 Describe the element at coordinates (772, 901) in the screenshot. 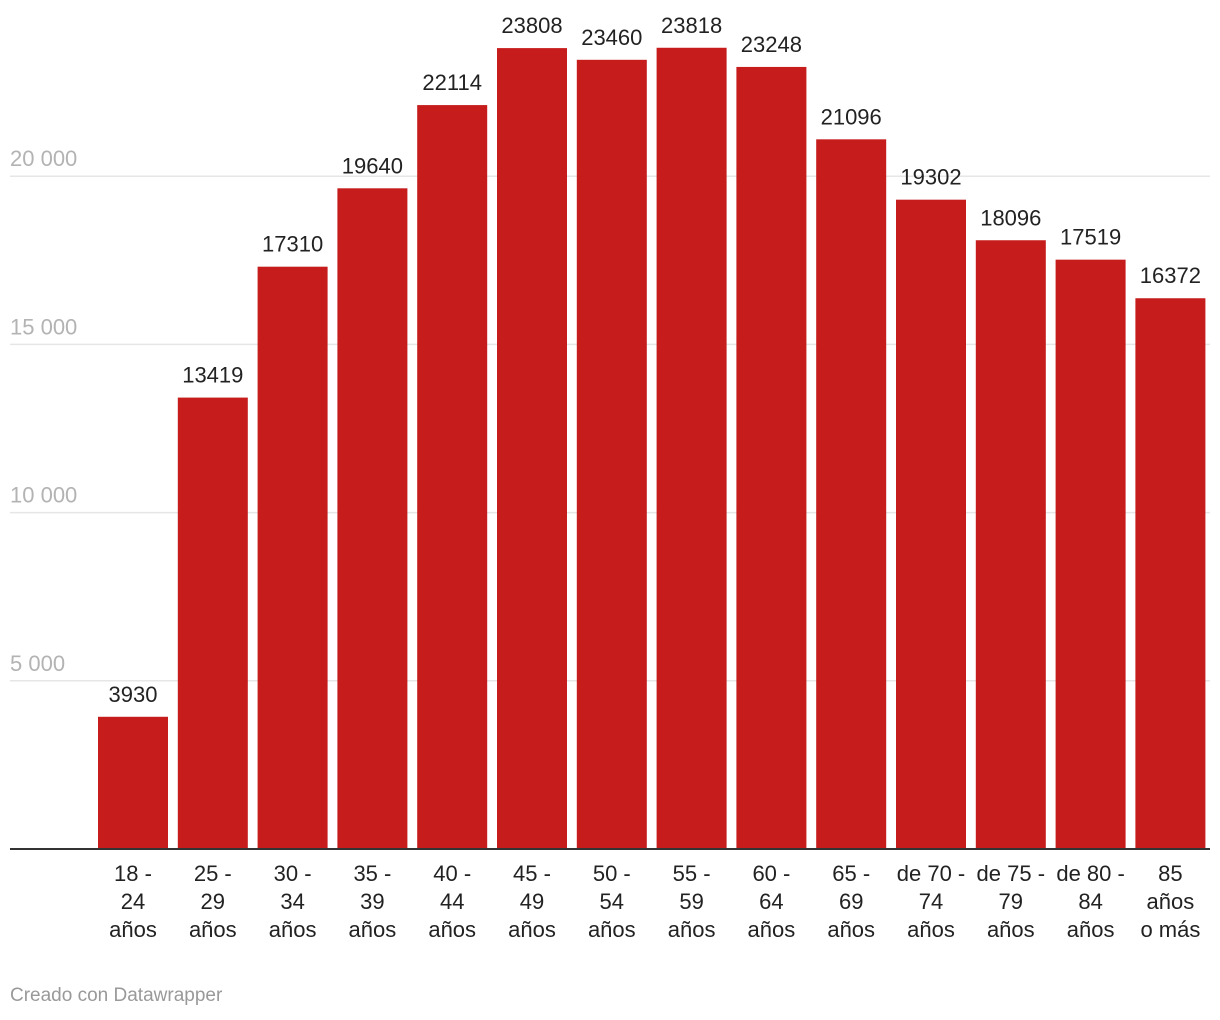

I see `x-tick-label: 60 -64 años` at that location.